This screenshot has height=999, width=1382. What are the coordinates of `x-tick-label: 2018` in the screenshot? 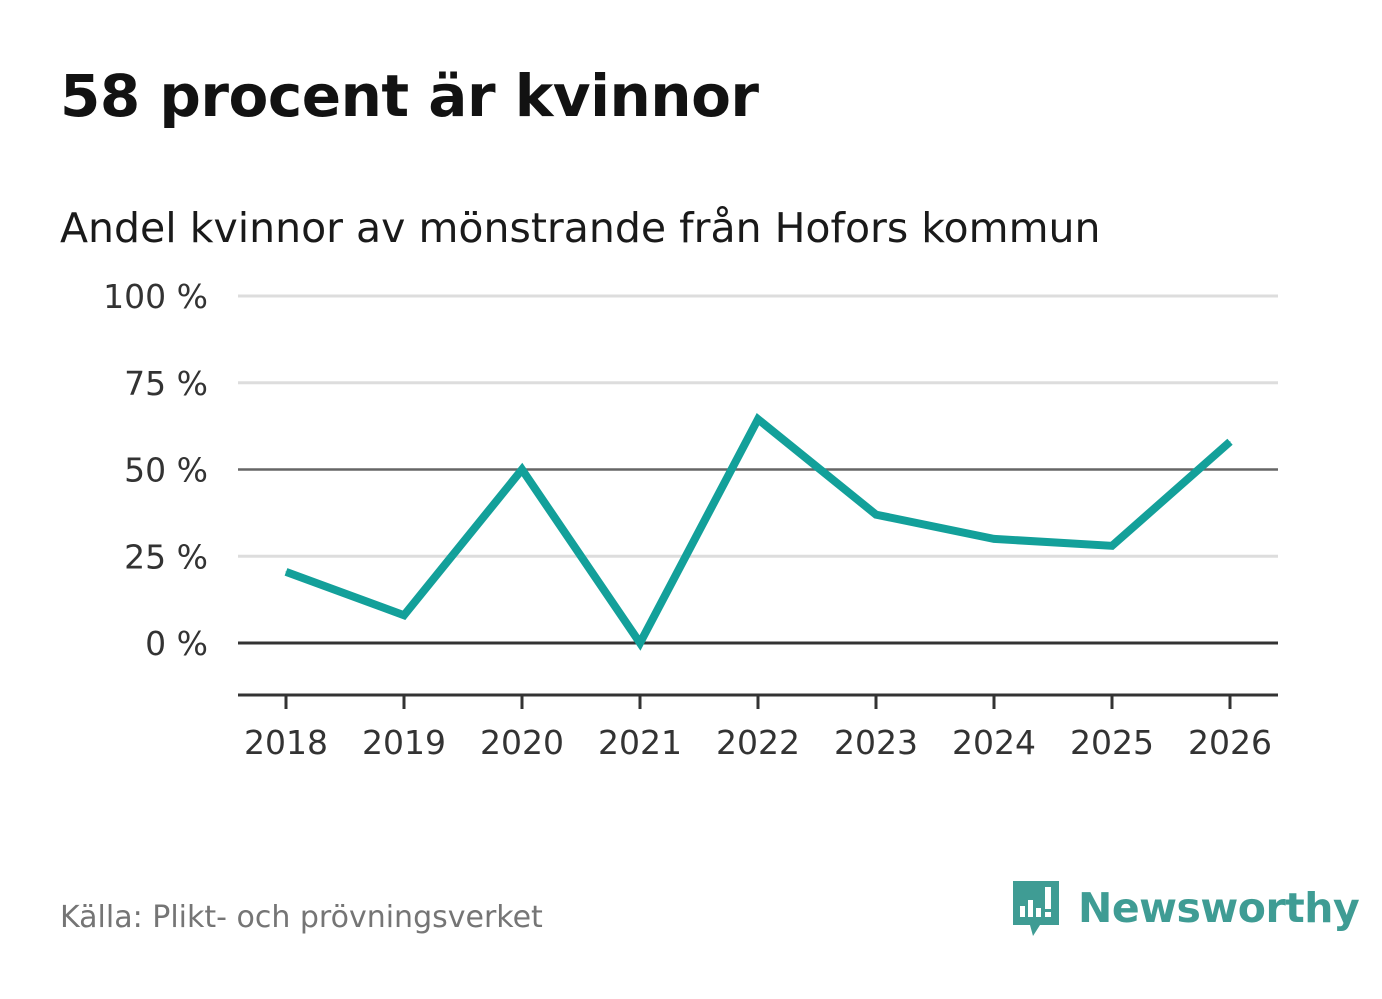 It's located at (286, 742).